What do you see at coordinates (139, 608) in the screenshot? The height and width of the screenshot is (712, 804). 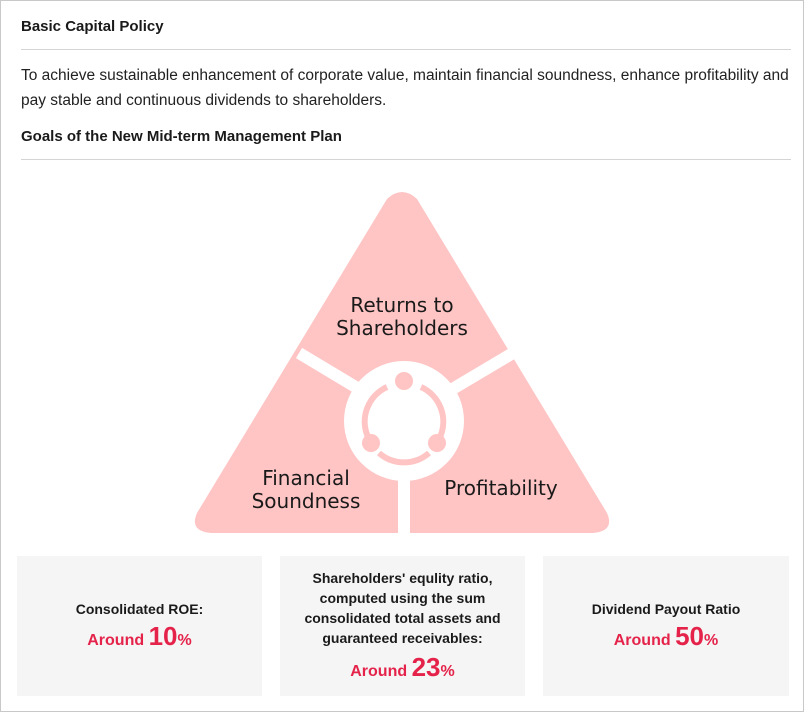 I see `card-label: Consolidated ROE:` at bounding box center [139, 608].